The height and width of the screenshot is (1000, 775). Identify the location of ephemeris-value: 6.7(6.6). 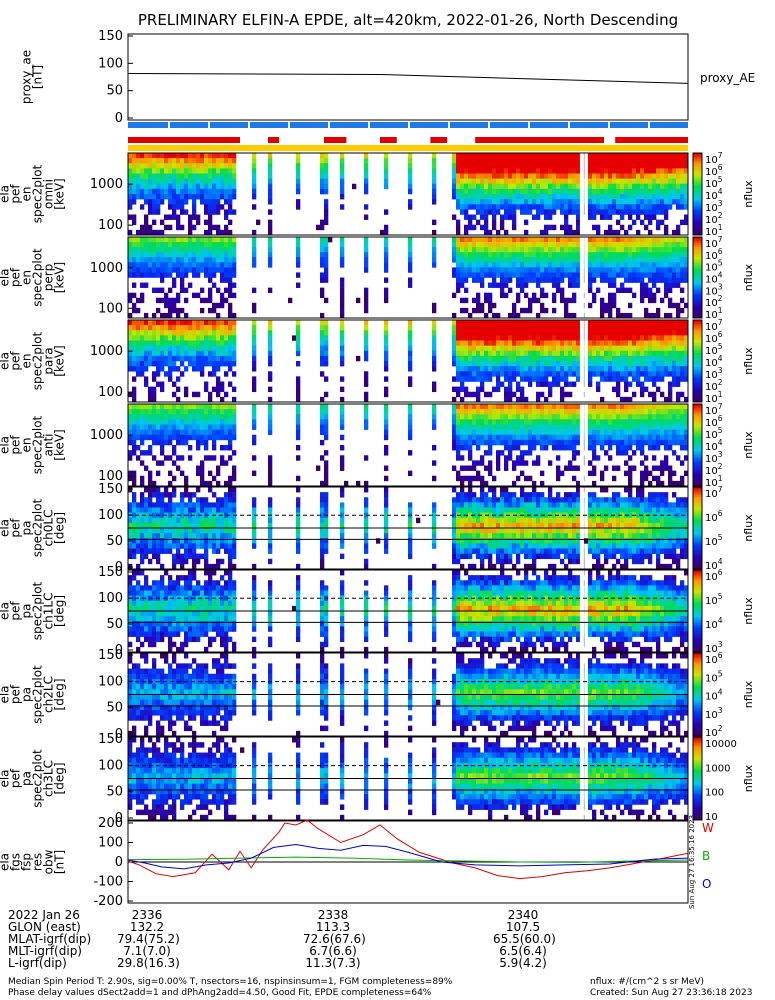
(333, 951).